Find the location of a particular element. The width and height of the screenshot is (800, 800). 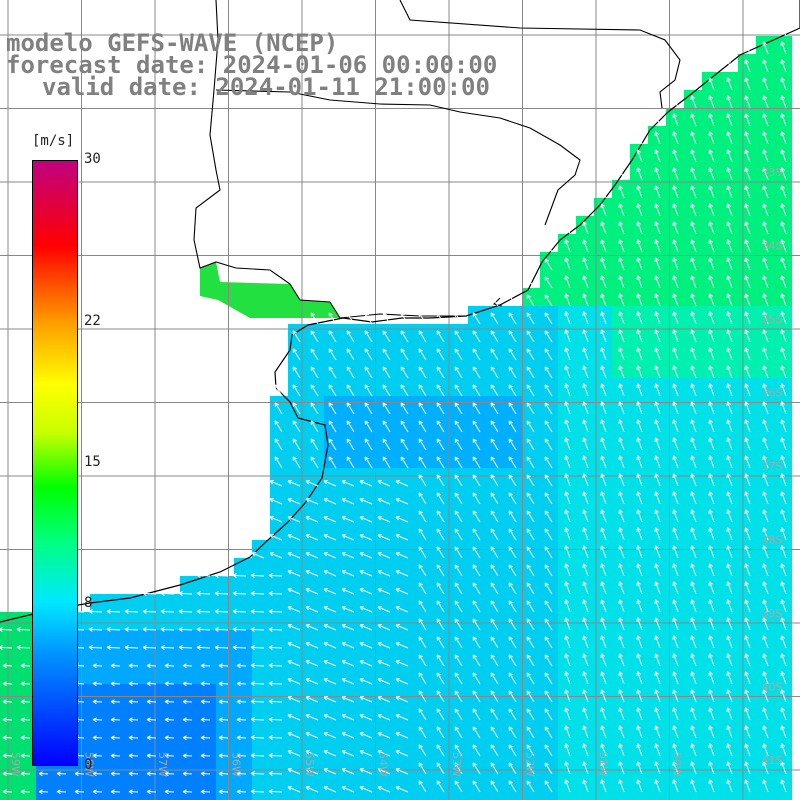

longitude-label: 57W is located at coordinates (162, 764).